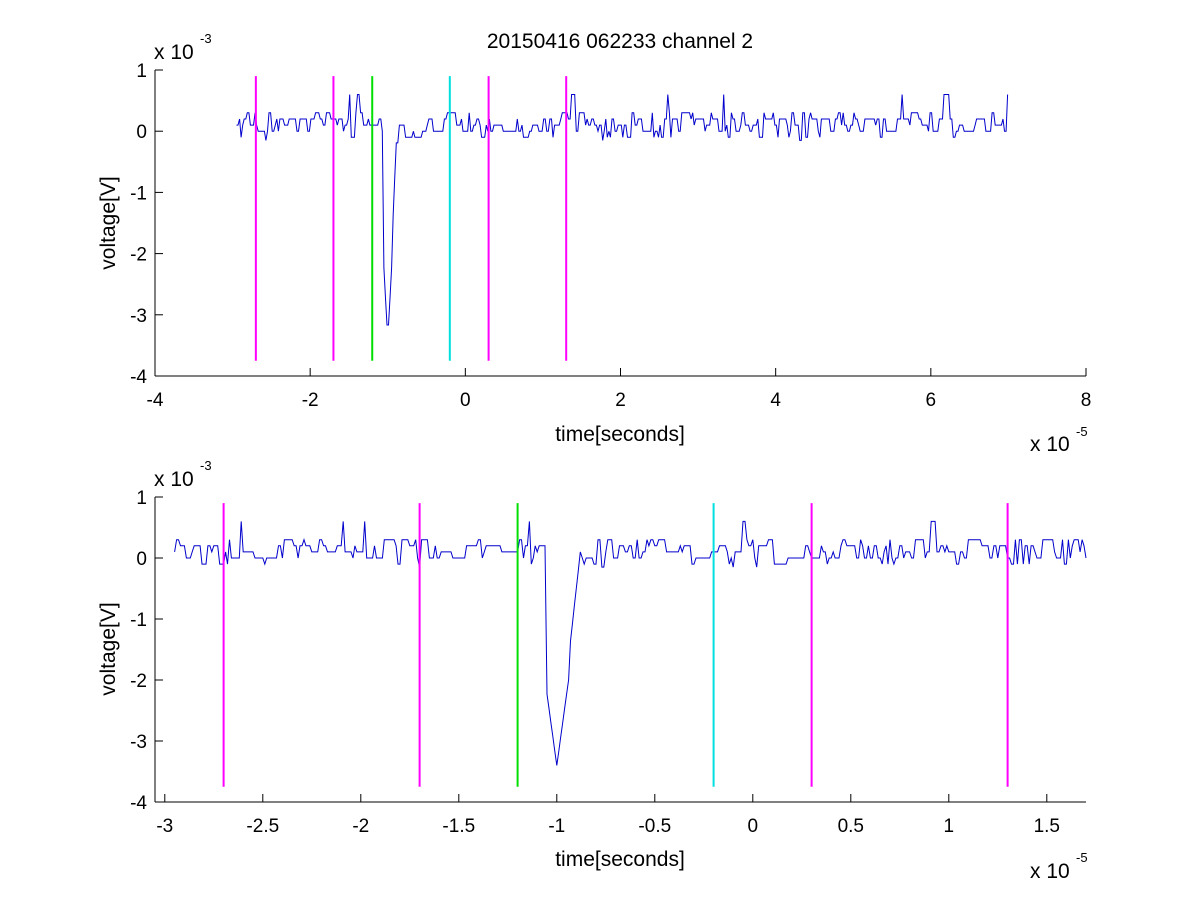 The height and width of the screenshot is (901, 1200). Describe the element at coordinates (174, 52) in the screenshot. I see `top-y-exponent: x 10` at that location.